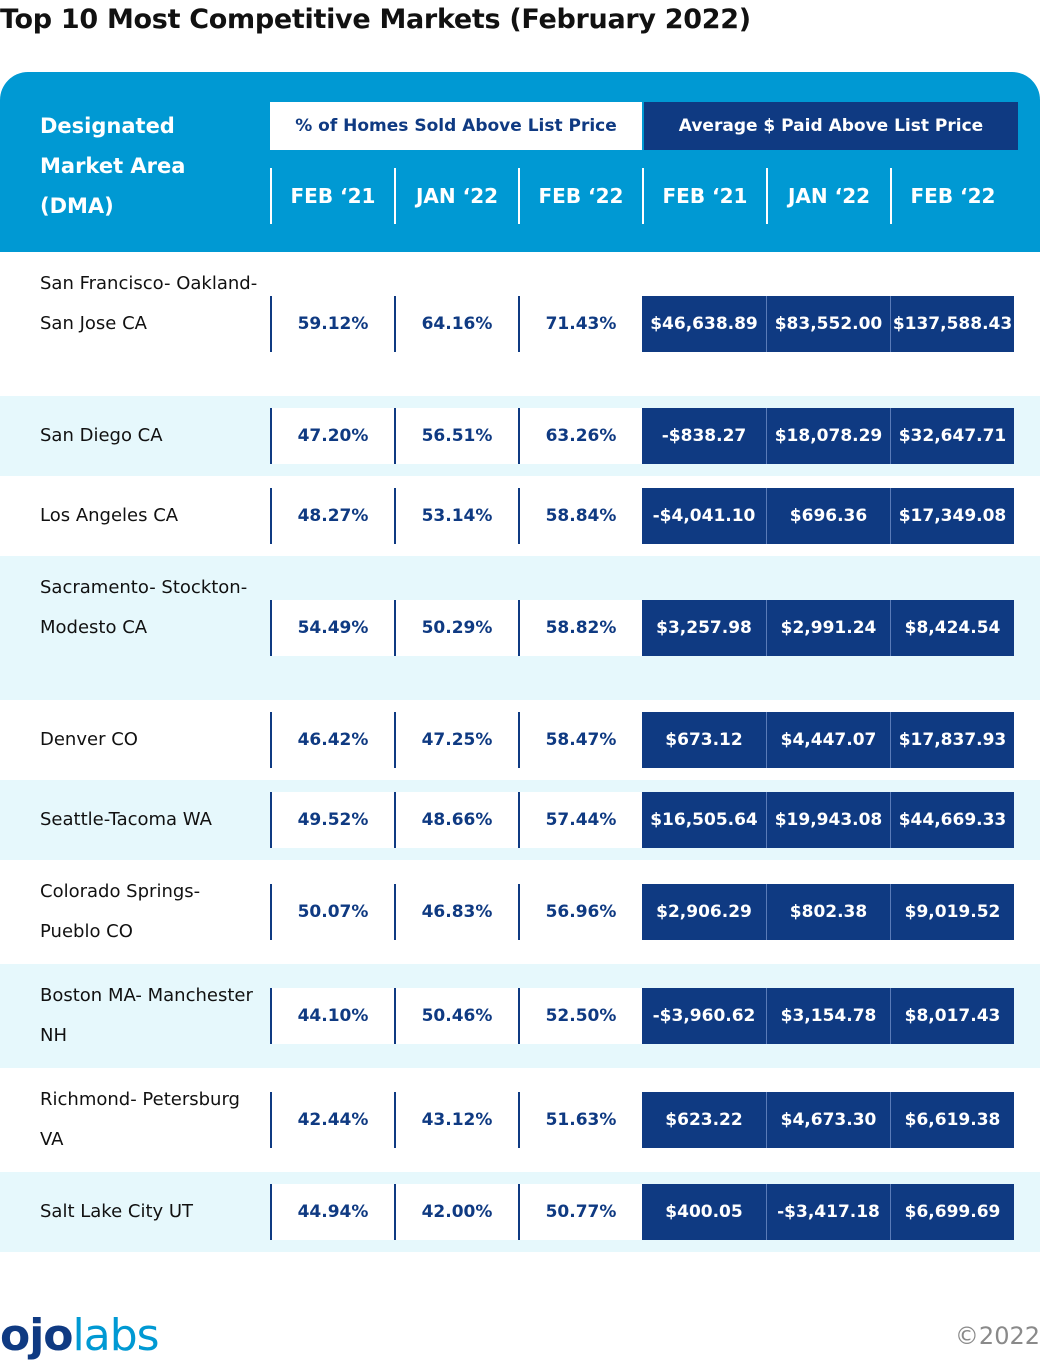 The width and height of the screenshot is (1040, 1362). I want to click on avg-cell: $3,257.98, so click(704, 628).